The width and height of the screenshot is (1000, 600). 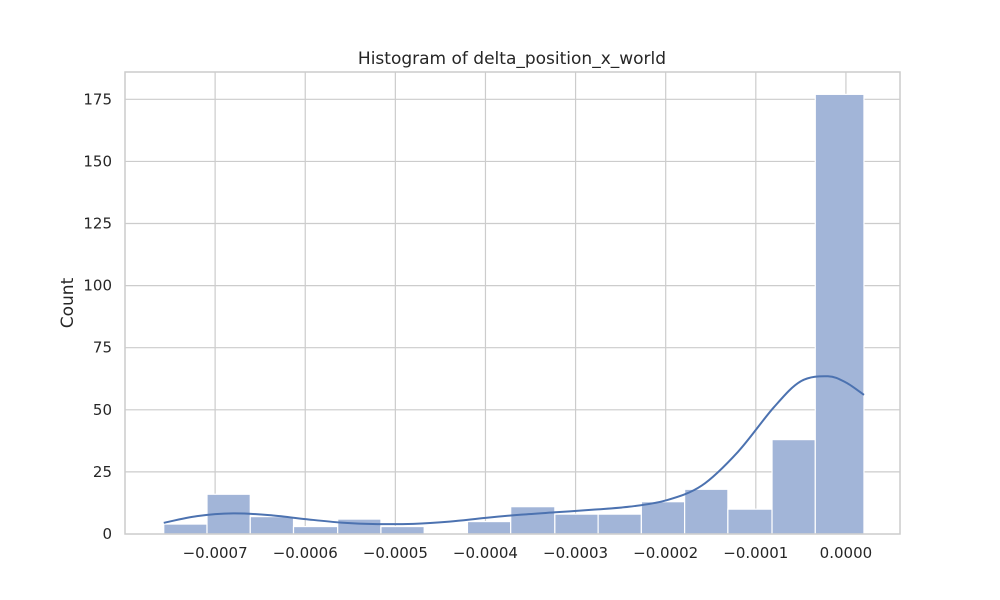 I want to click on x-tick-label: 0.0000, so click(x=846, y=553).